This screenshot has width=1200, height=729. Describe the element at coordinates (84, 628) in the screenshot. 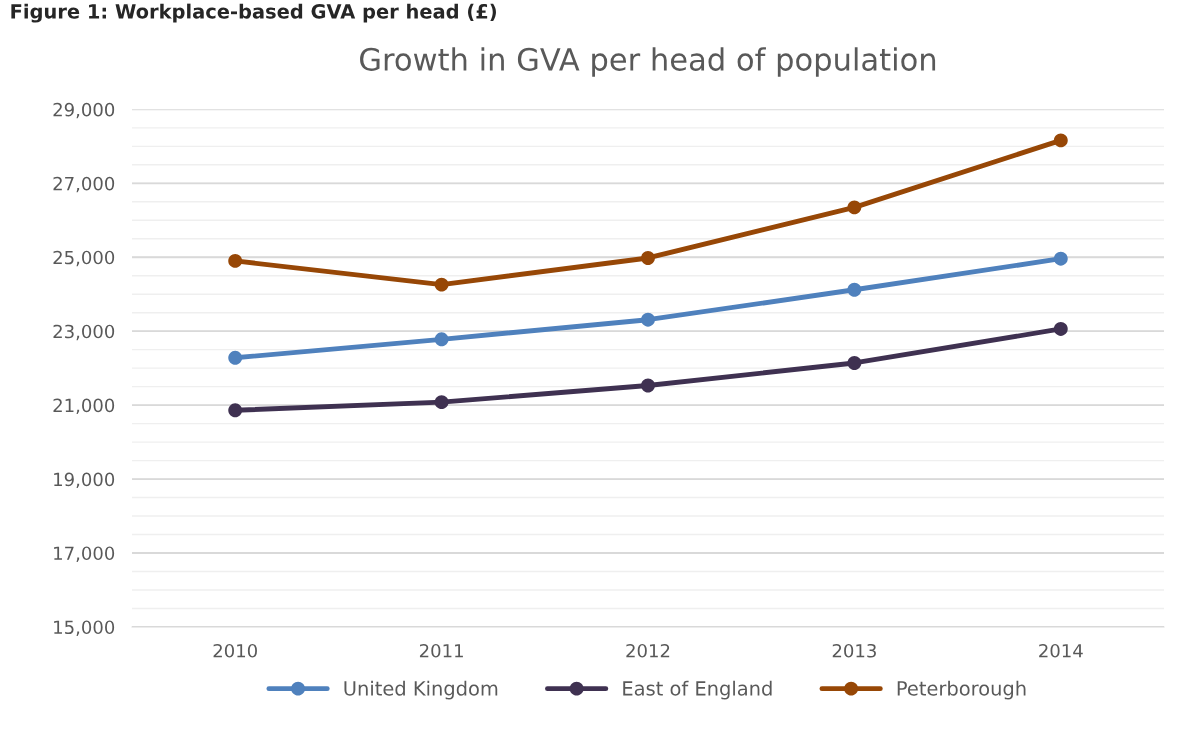

I see `y-tick-label: 15,000` at that location.